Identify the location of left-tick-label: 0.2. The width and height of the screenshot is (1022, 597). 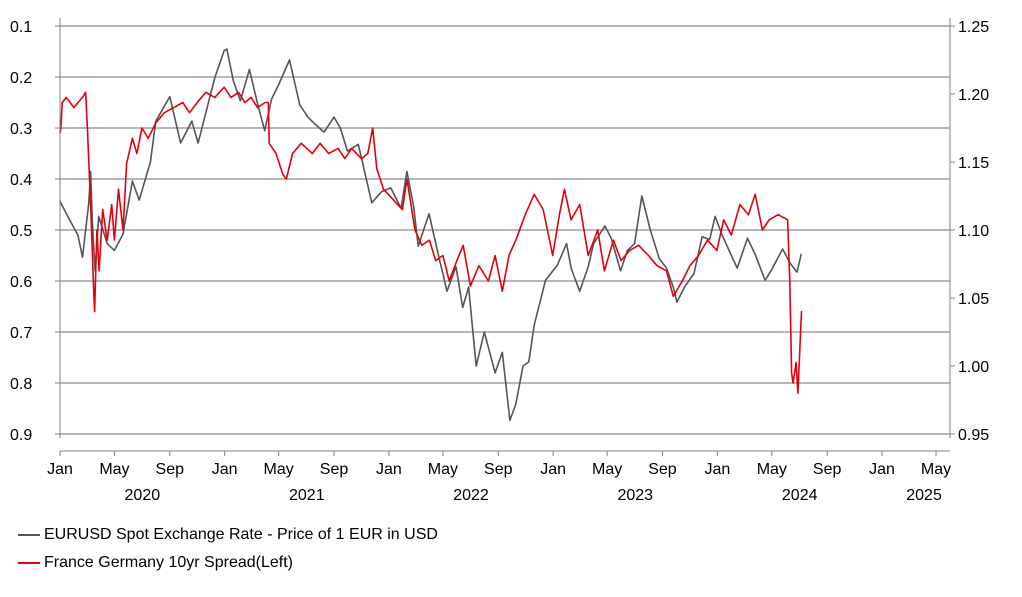
(21, 78).